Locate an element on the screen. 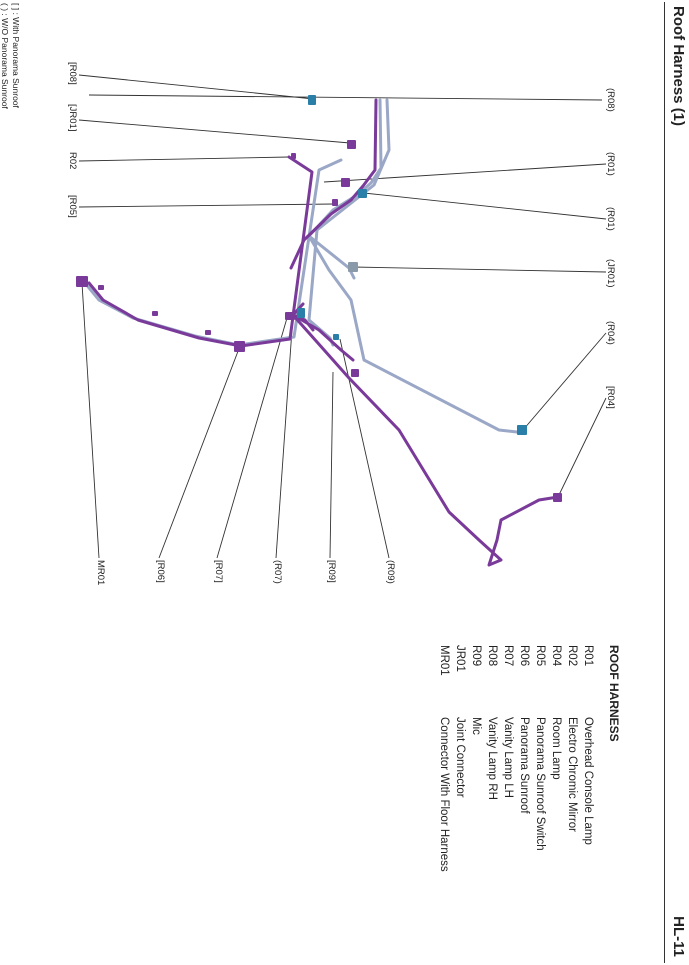 The image size is (689, 965). legend-desc: Electro Chromic Mirror is located at coordinates (572, 775).